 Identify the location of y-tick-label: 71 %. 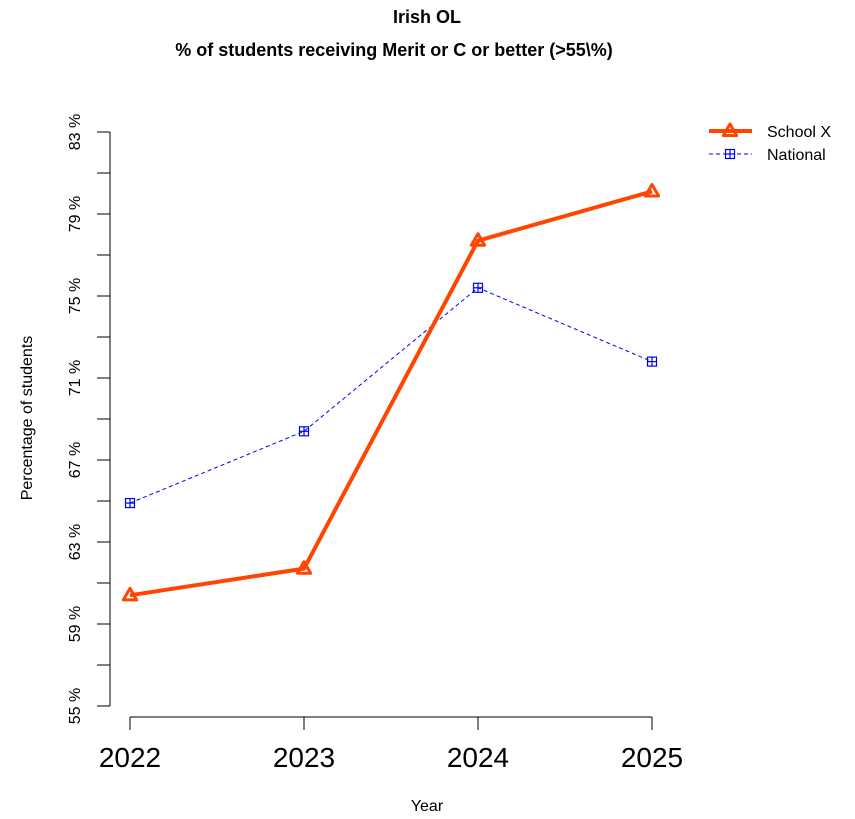
(75, 378).